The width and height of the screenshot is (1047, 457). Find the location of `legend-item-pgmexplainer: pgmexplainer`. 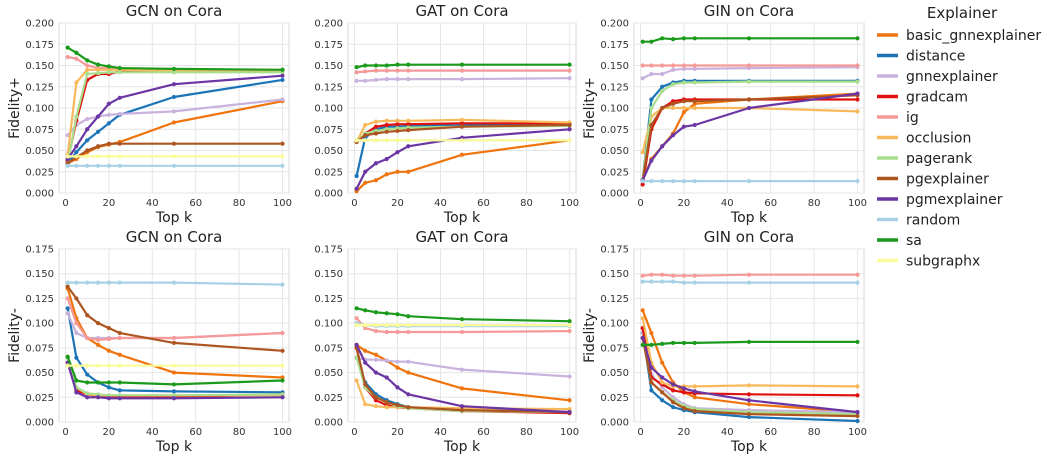

legend-item-pgmexplainer: pgmexplainer is located at coordinates (940, 200).